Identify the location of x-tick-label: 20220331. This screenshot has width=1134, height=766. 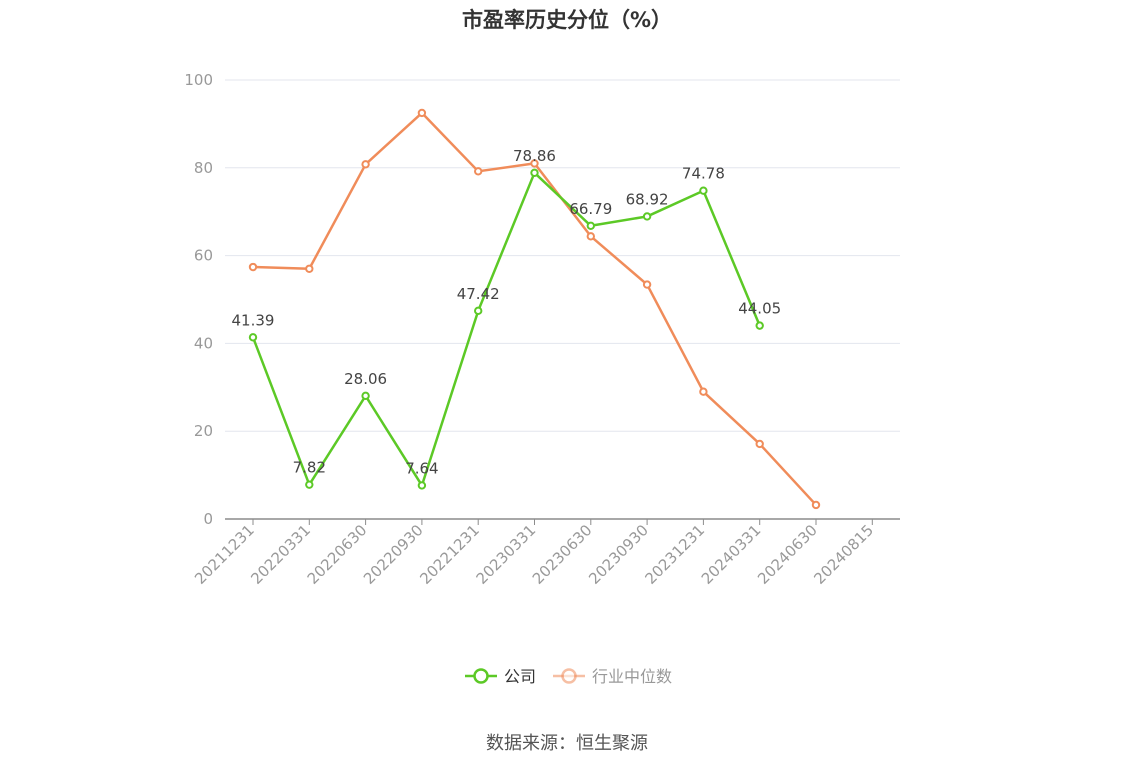
(280, 554).